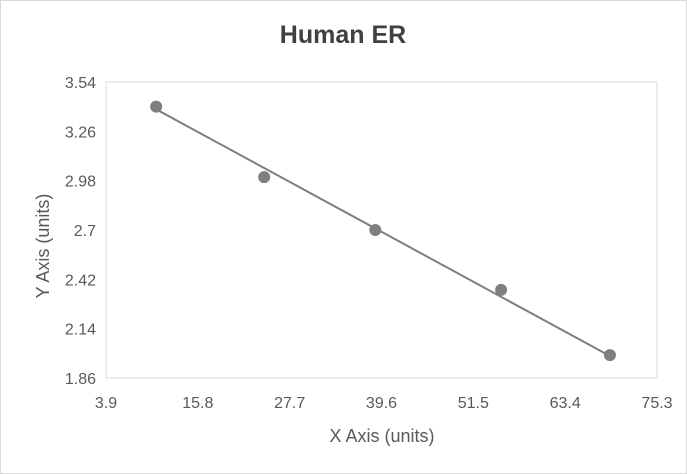 The width and height of the screenshot is (687, 474). What do you see at coordinates (80, 132) in the screenshot?
I see `y-tick-label: 3.26` at bounding box center [80, 132].